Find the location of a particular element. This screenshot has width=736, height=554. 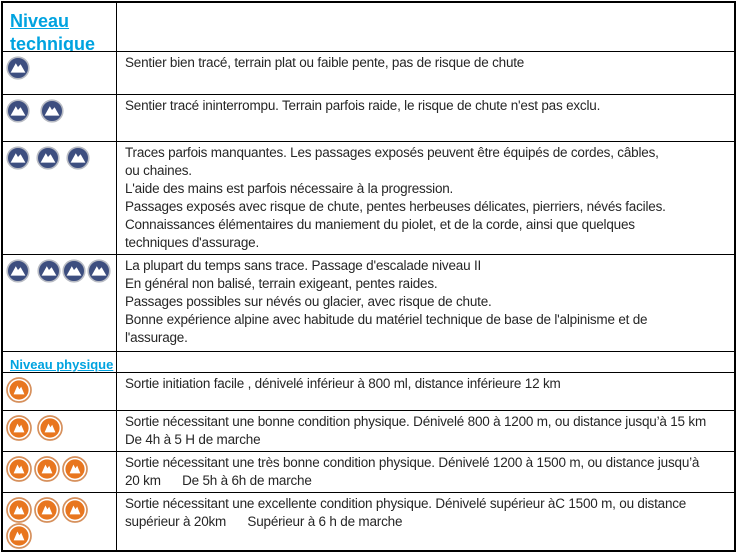

niveau-physique-header-cell: Niveau physique is located at coordinates (60, 362).